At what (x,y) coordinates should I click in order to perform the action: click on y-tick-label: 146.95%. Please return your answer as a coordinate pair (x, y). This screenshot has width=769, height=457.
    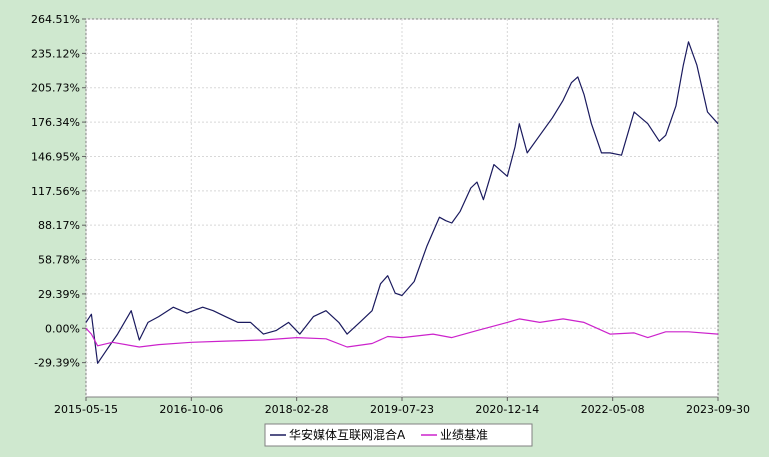
    Looking at the image, I should click on (55, 156).